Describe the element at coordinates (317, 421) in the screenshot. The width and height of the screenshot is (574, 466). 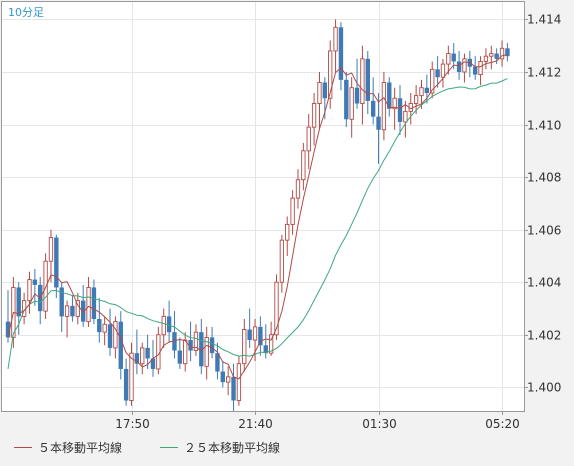
I see `x-axis: 17:50 21:40 01:30 05:20` at that location.